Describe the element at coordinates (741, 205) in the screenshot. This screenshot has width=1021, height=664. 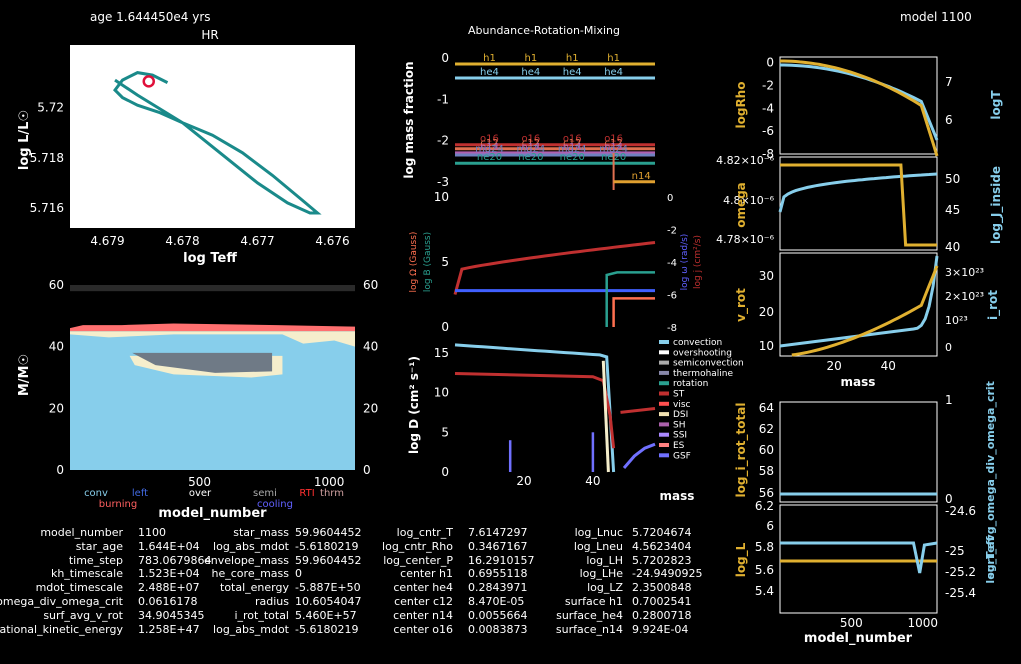
I see `omega-ylabel: omega` at that location.